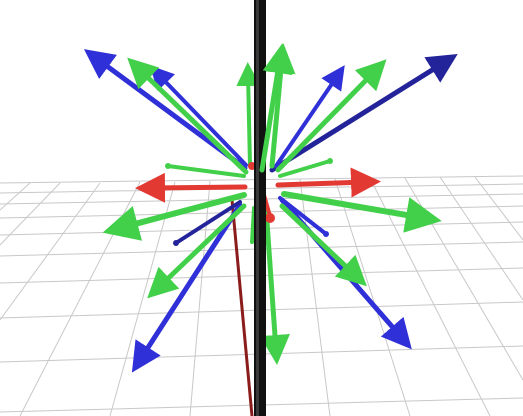  What do you see at coordinates (242, 307) in the screenshot?
I see `pole-shadow-line` at bounding box center [242, 307].